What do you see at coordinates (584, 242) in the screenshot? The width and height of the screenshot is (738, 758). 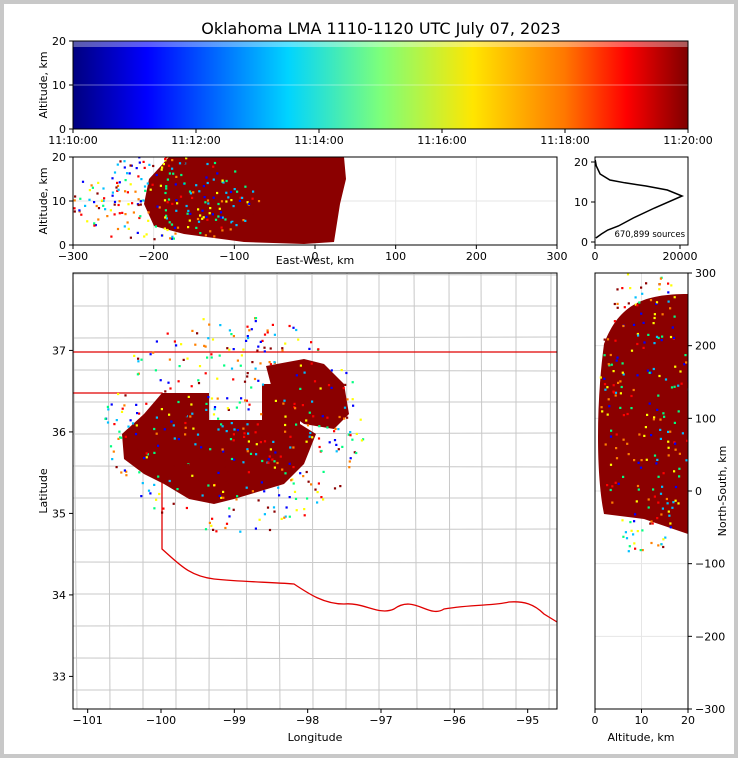 I see `histogram-ytick-label: 0` at bounding box center [584, 242].